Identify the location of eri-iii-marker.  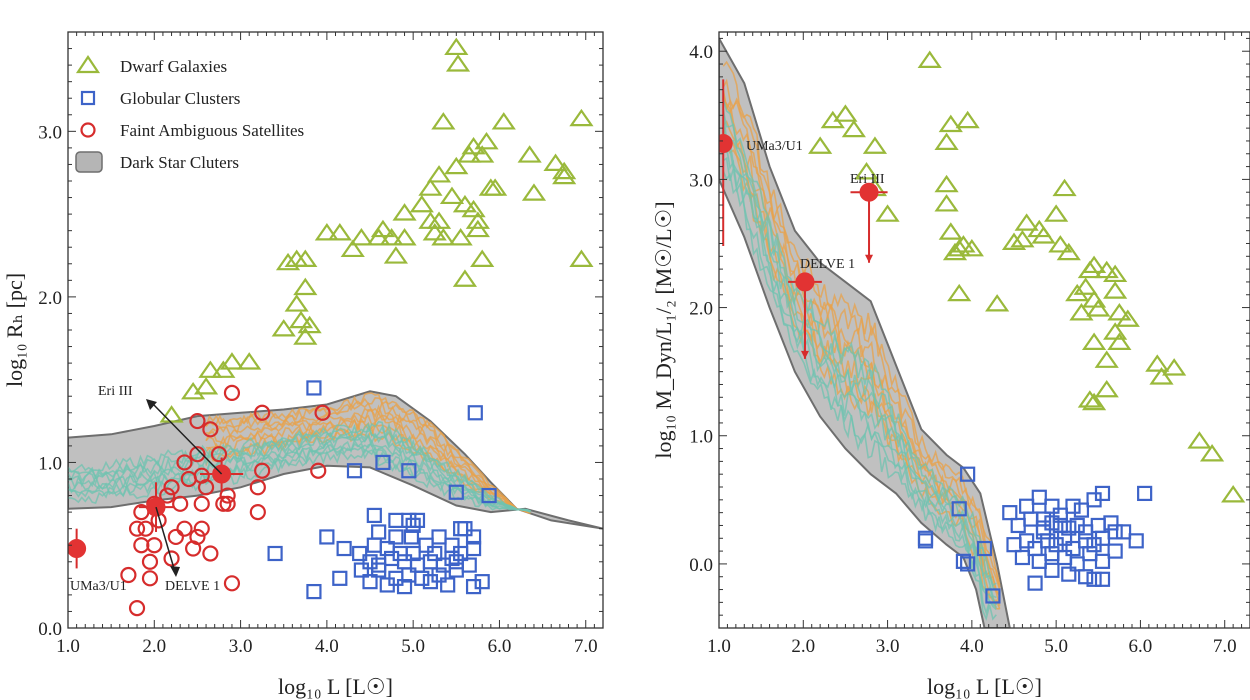
(869, 222).